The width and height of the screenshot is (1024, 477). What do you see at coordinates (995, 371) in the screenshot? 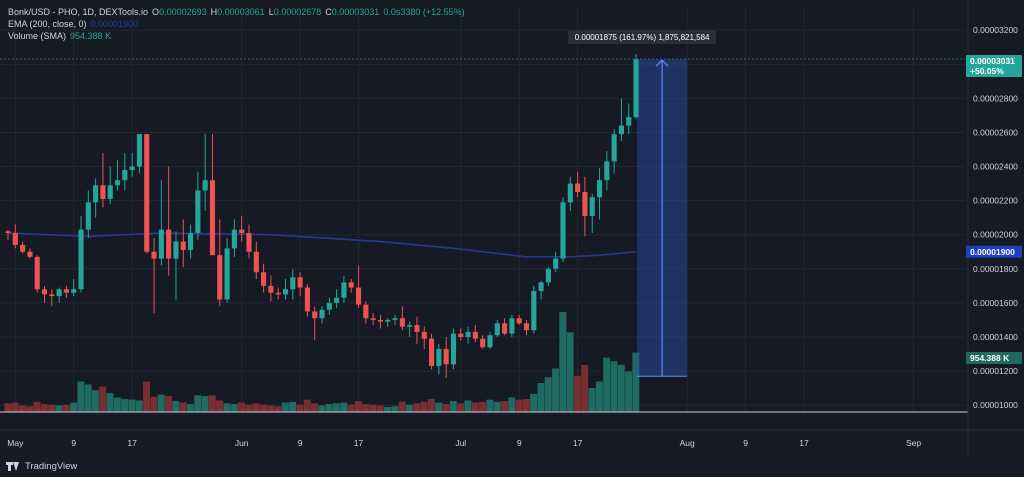
I see `price-tick-label: 0.00001200` at bounding box center [995, 371].